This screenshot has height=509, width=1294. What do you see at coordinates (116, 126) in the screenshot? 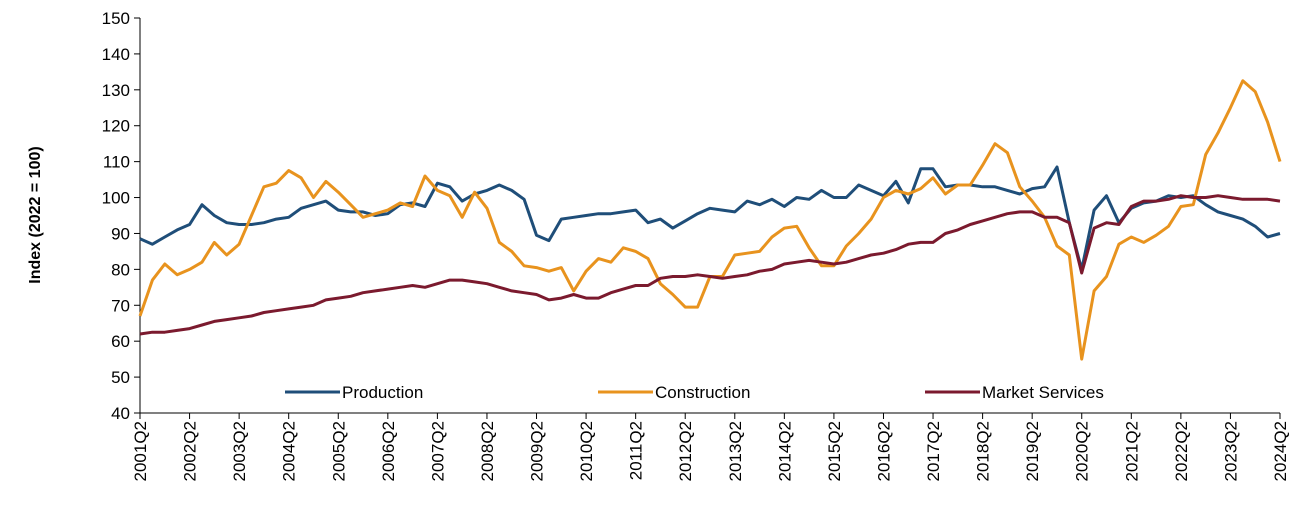
I see `y-tick-label: 120` at bounding box center [116, 126].